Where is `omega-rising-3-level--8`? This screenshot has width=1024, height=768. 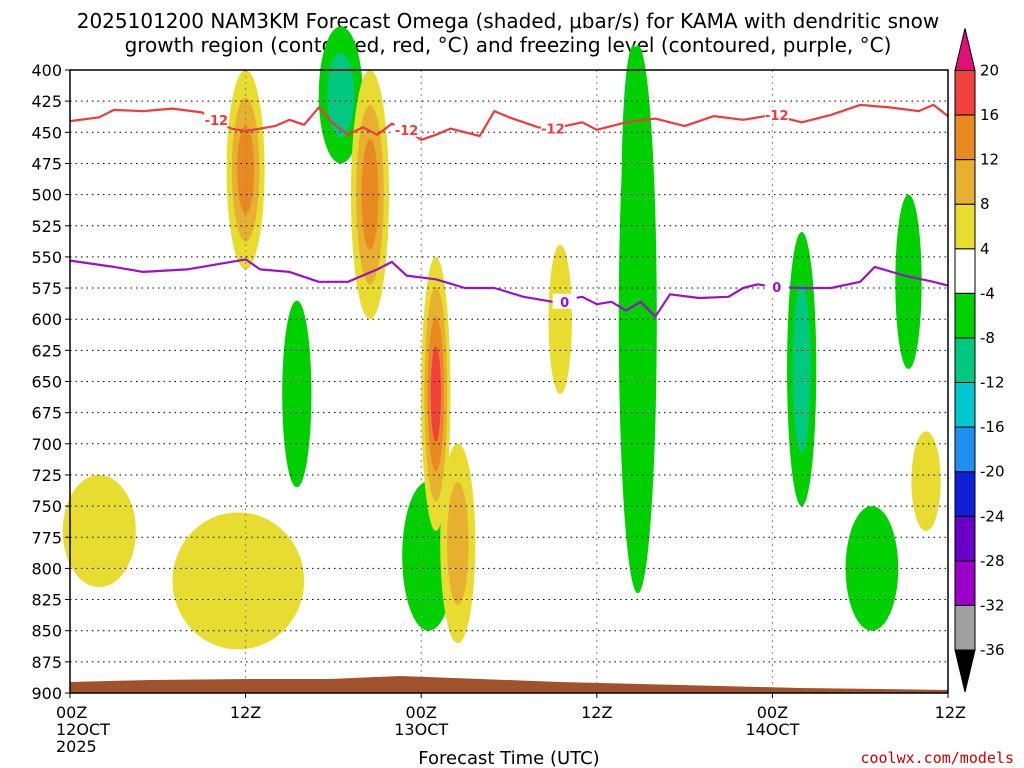
omega-rising-3-level--8 is located at coordinates (801, 369).